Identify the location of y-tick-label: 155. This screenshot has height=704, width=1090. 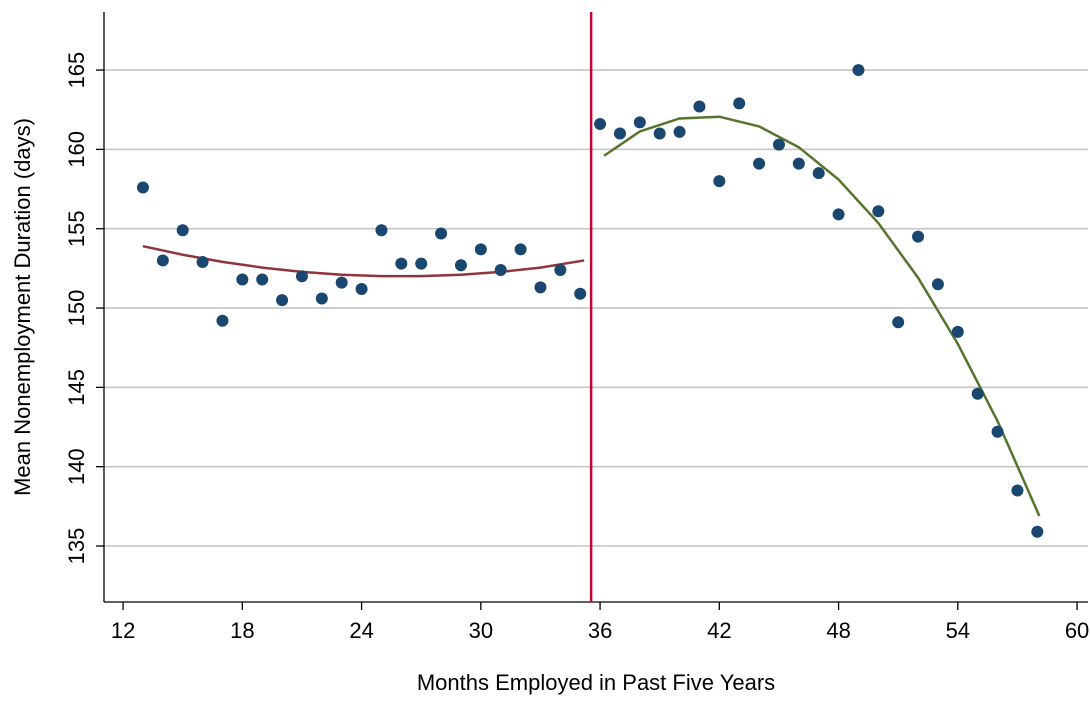
(76, 228).